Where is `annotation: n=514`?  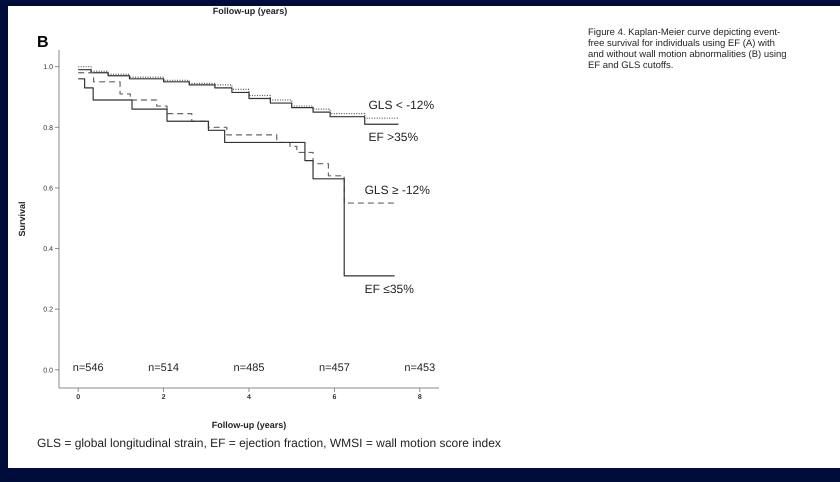
annotation: n=514 is located at coordinates (163, 368).